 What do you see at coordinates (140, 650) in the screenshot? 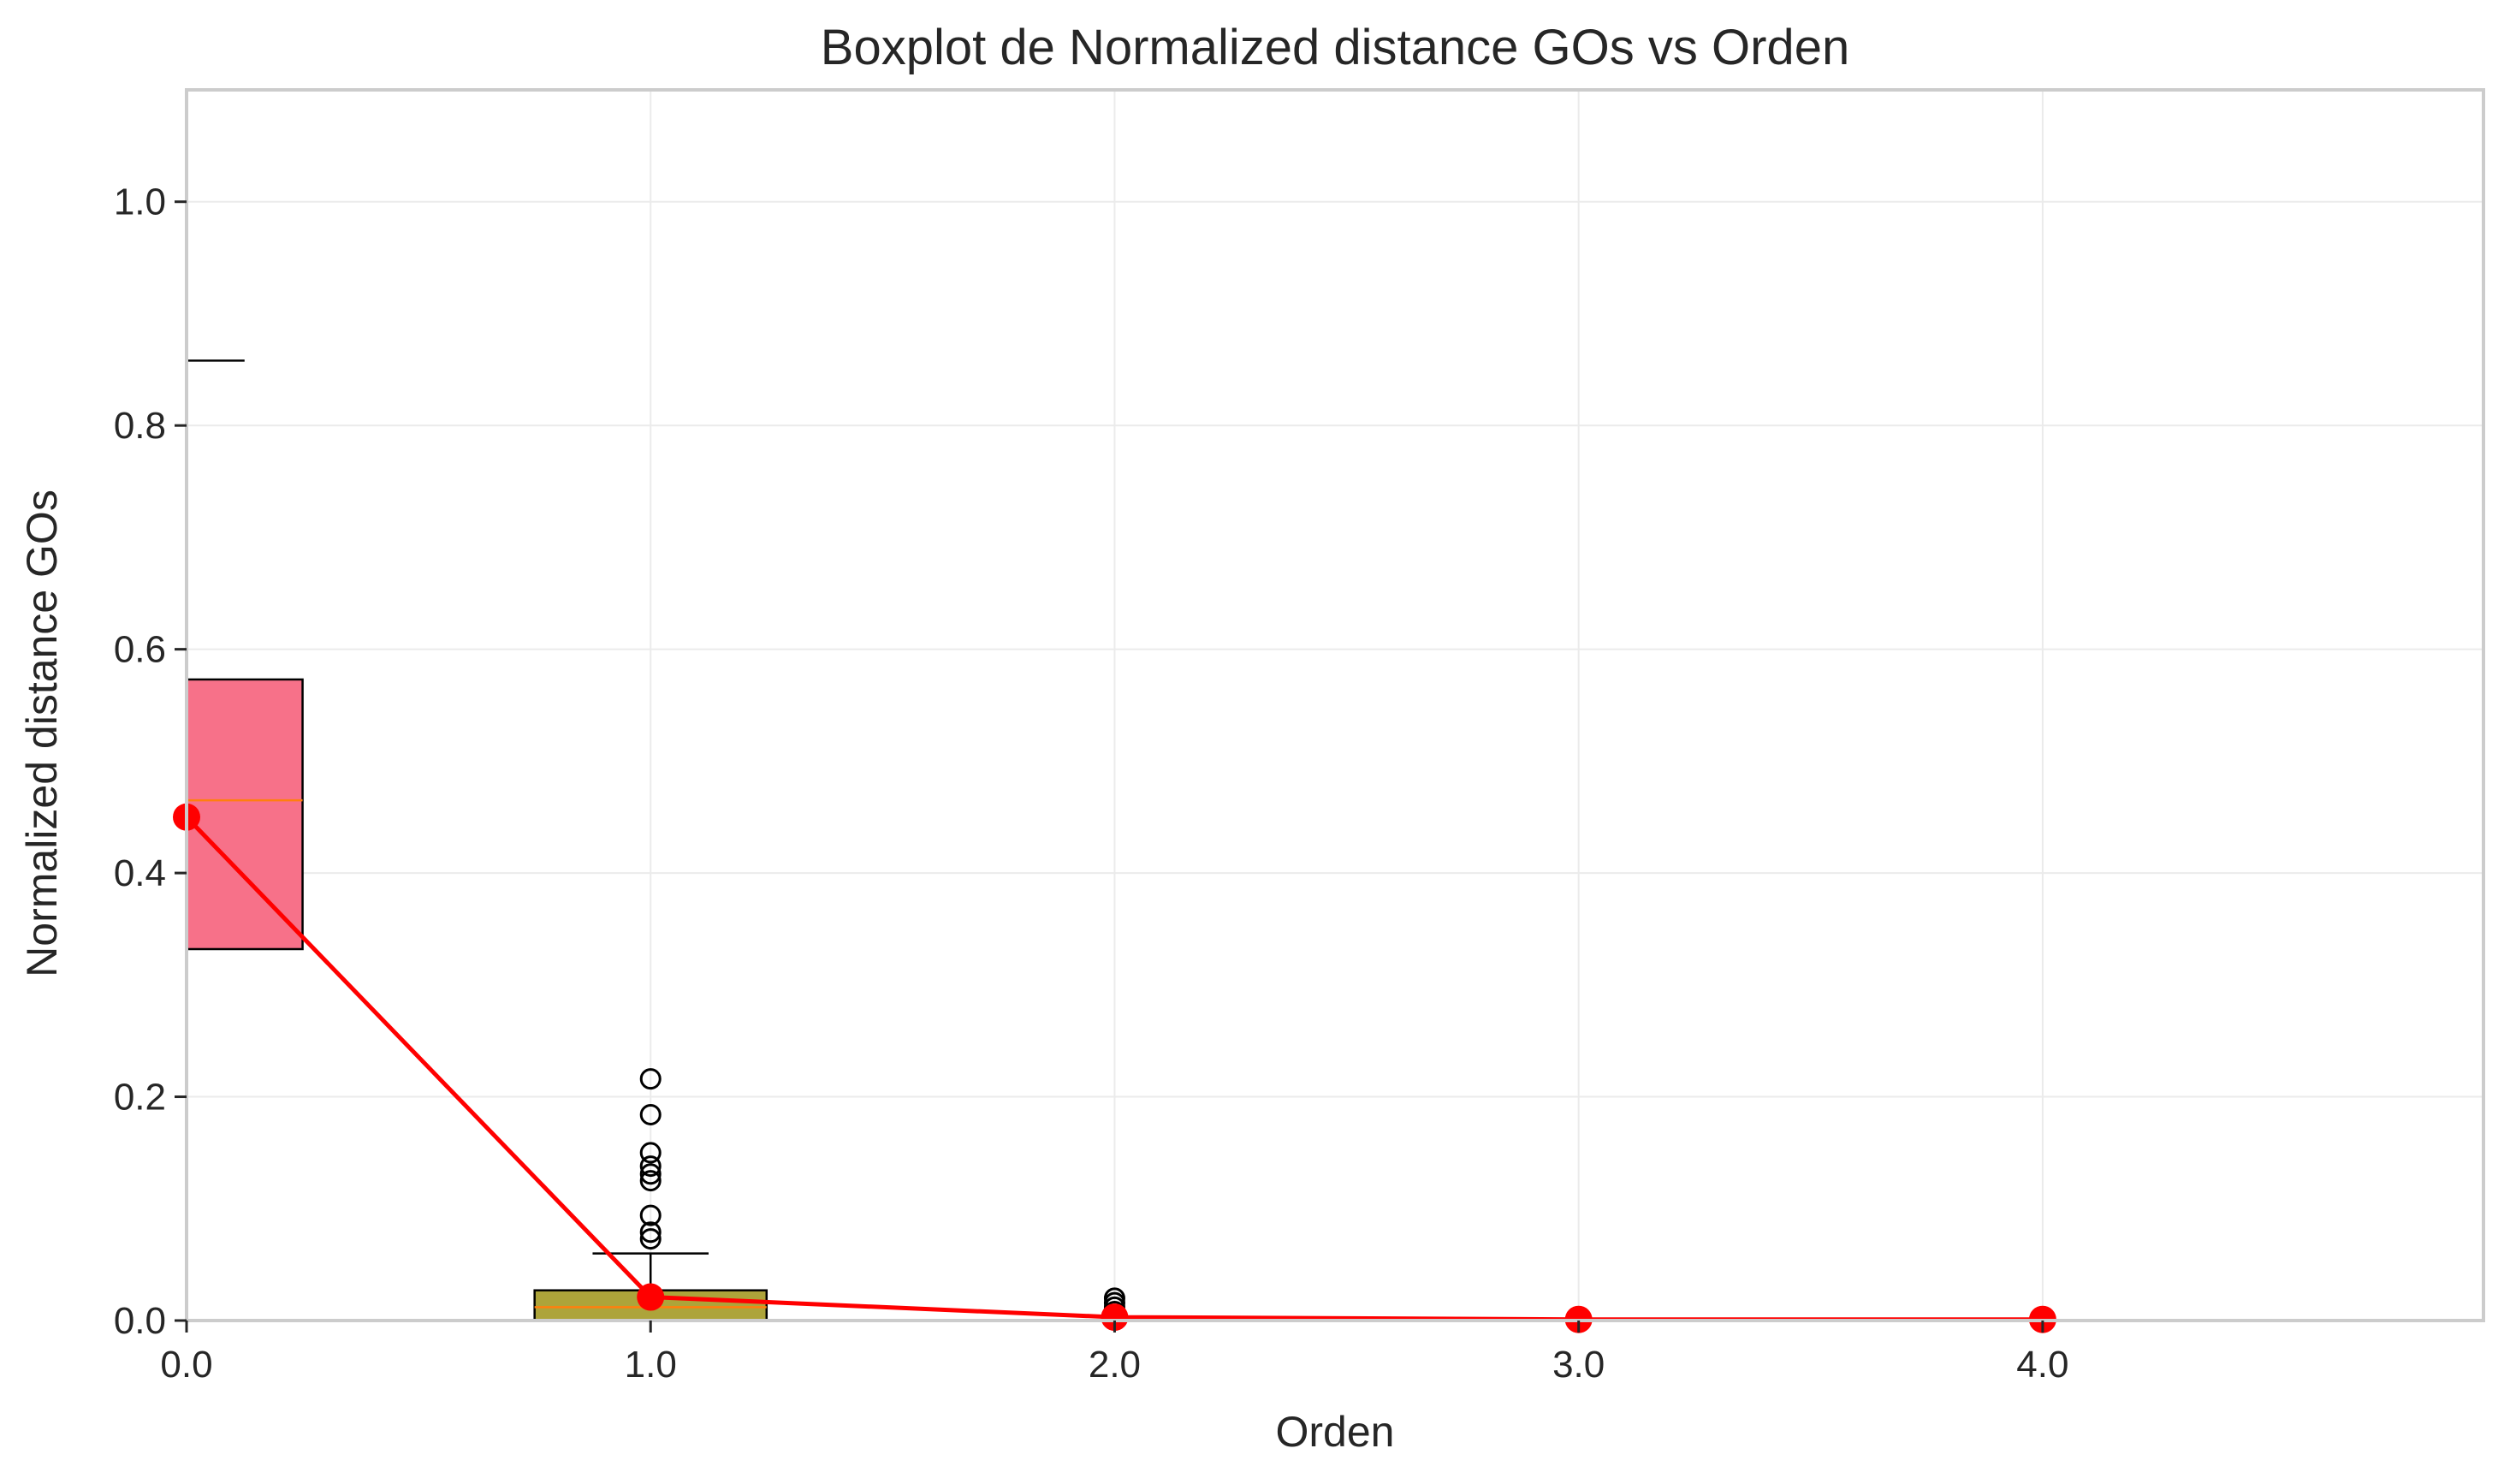
I see `y-tick-label: 0.6` at bounding box center [140, 650].